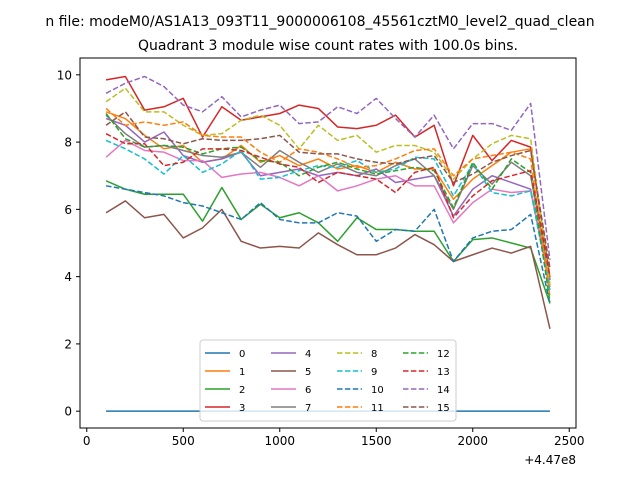 This screenshot has width=640, height=480. I want to click on legend-label-14: 14, so click(443, 390).